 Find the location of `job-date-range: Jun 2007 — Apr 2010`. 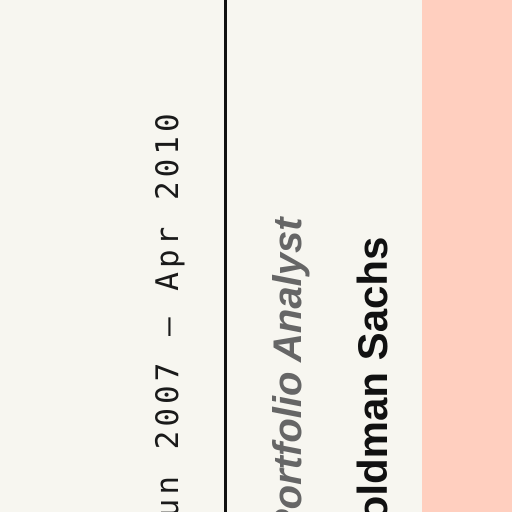

job-date-range: Jun 2007 — Apr 2010 is located at coordinates (168, 310).